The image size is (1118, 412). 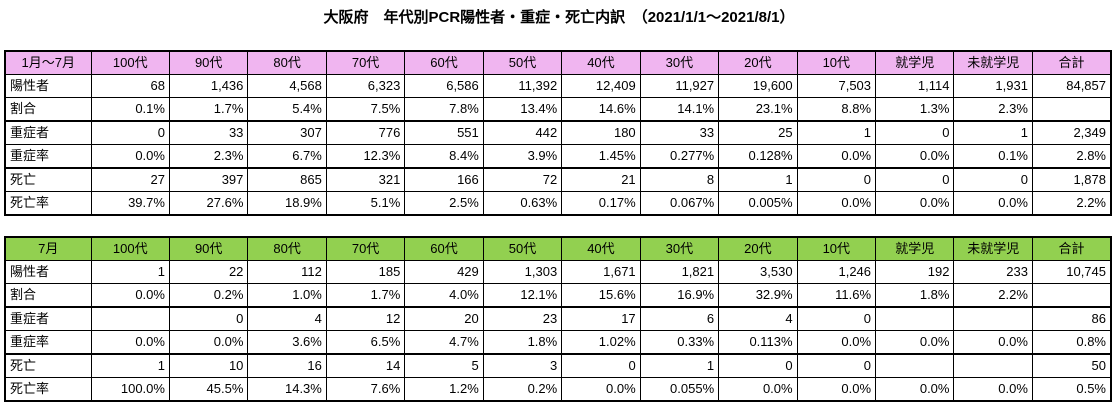 What do you see at coordinates (365, 62) in the screenshot?
I see `column-header-cell: 70代` at bounding box center [365, 62].